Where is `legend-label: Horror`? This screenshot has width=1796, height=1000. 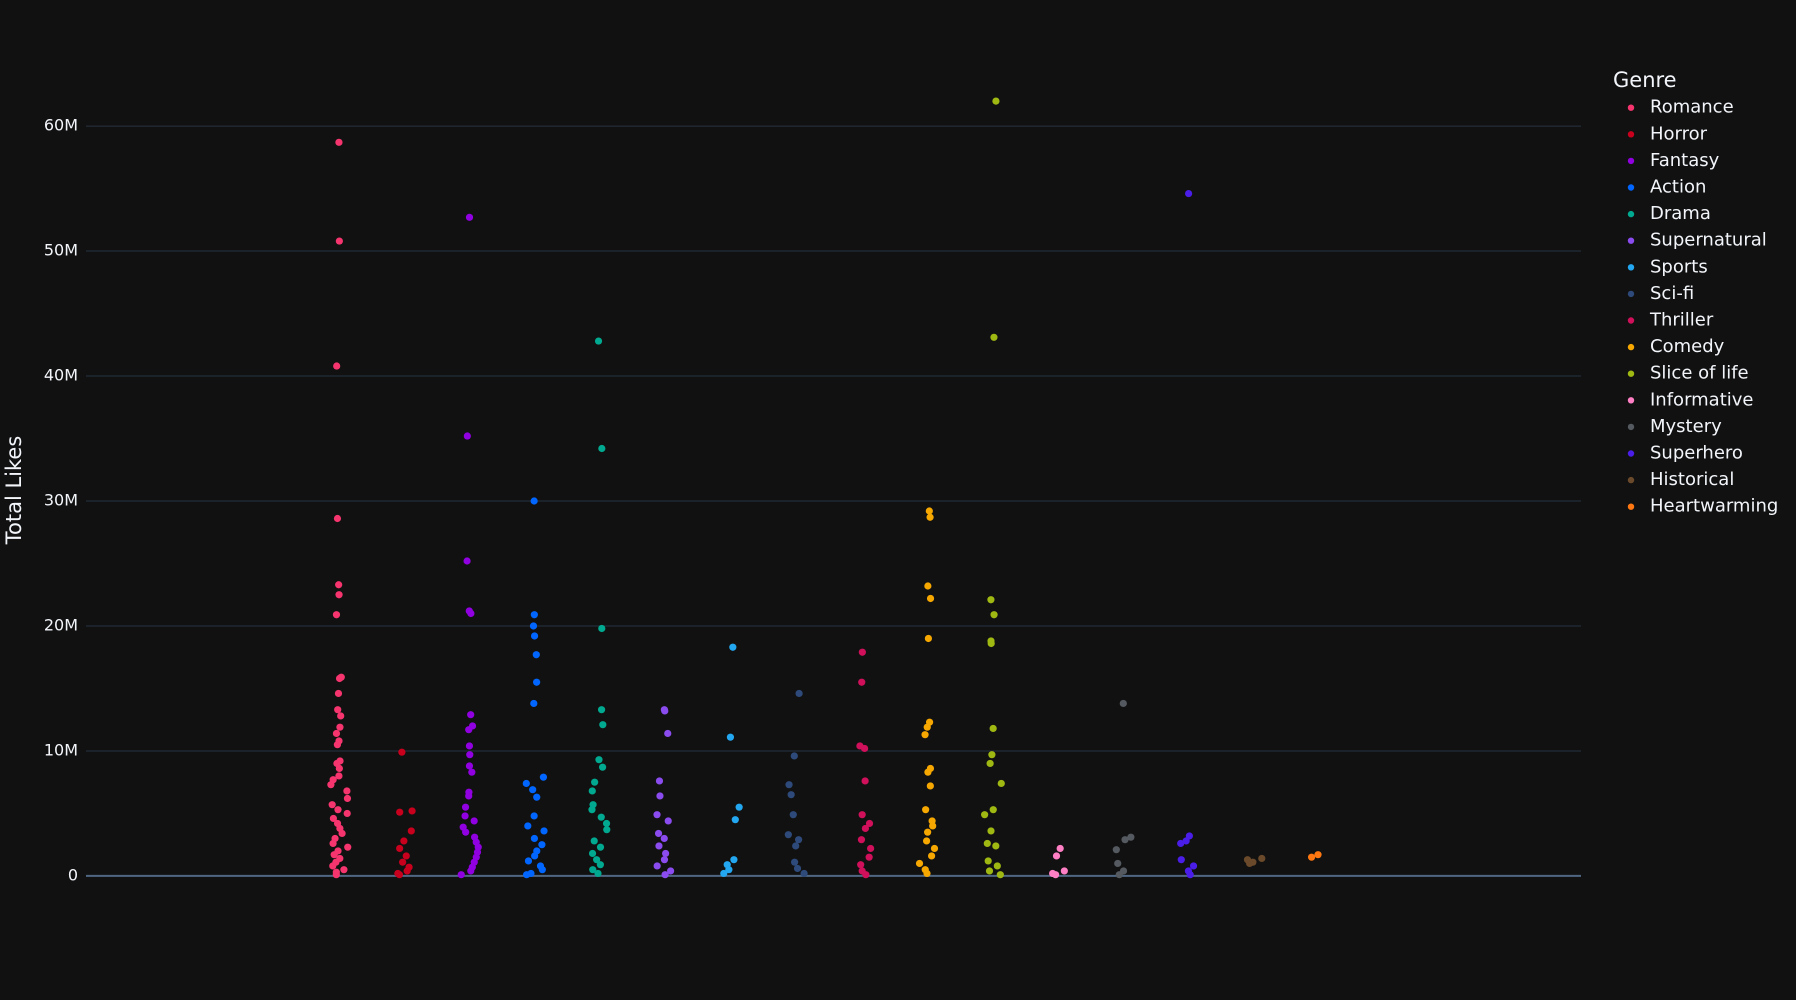 legend-label: Horror is located at coordinates (1679, 133).